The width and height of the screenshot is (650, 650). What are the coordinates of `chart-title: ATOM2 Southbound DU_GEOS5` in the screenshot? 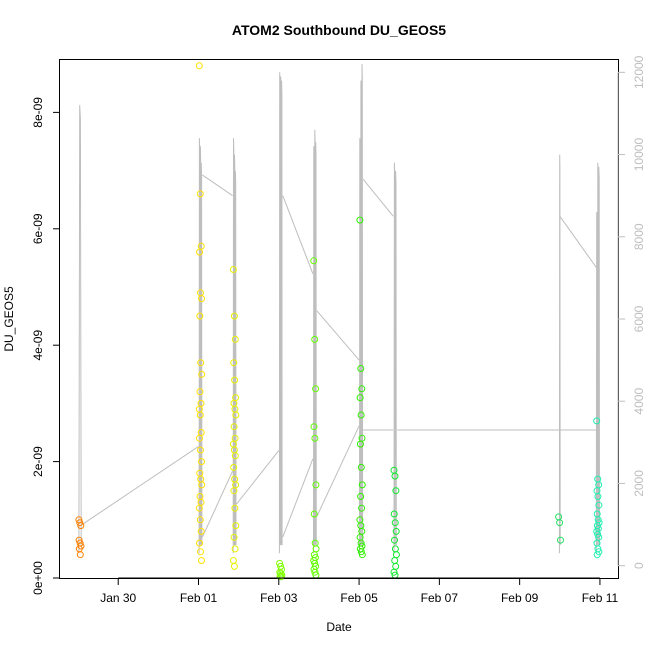 It's located at (339, 30).